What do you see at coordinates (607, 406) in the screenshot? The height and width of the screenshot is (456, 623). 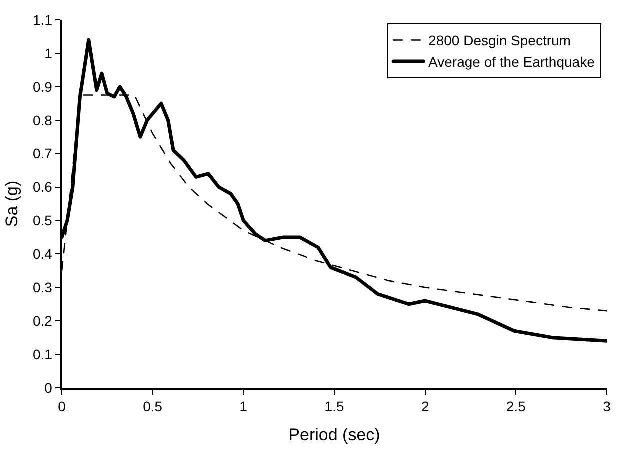 I see `x-tick-label: 3` at bounding box center [607, 406].